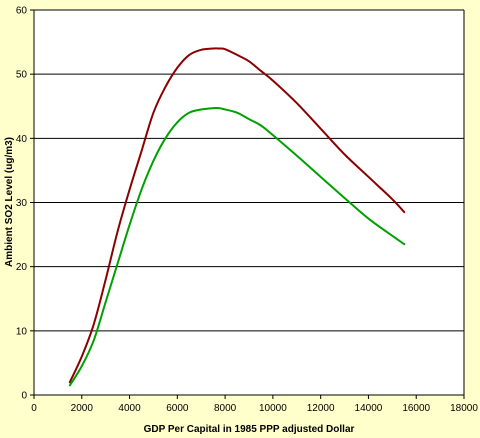  I want to click on x-tick-label: 4000, so click(129, 408).